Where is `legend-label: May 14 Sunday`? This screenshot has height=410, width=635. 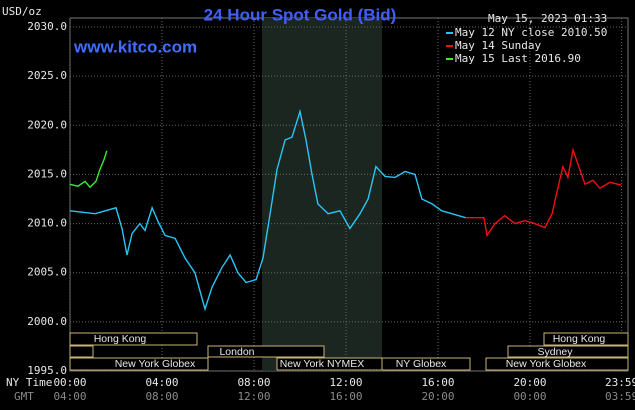
legend-label: May 14 Sunday is located at coordinates (498, 45).